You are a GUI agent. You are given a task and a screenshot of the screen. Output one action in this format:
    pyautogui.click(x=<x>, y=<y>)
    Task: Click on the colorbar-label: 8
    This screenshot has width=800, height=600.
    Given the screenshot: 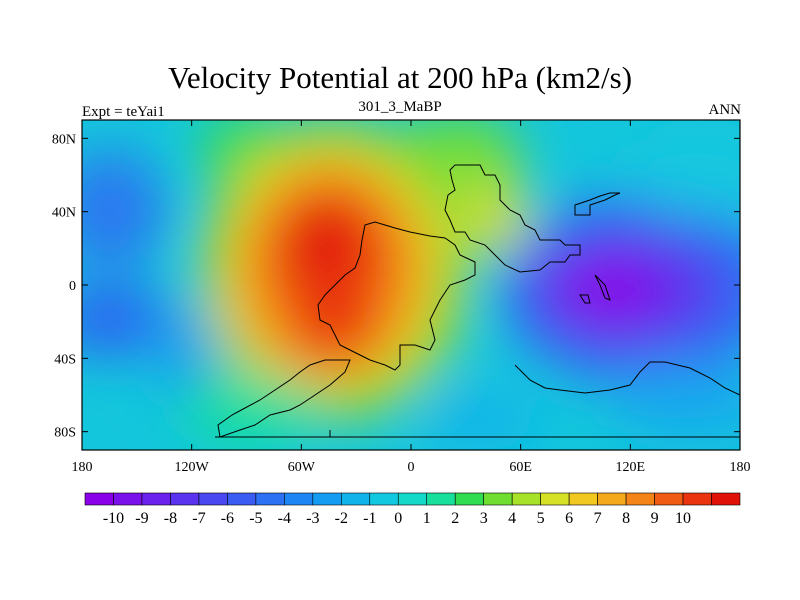 What is the action you would take?
    pyautogui.click(x=626, y=518)
    